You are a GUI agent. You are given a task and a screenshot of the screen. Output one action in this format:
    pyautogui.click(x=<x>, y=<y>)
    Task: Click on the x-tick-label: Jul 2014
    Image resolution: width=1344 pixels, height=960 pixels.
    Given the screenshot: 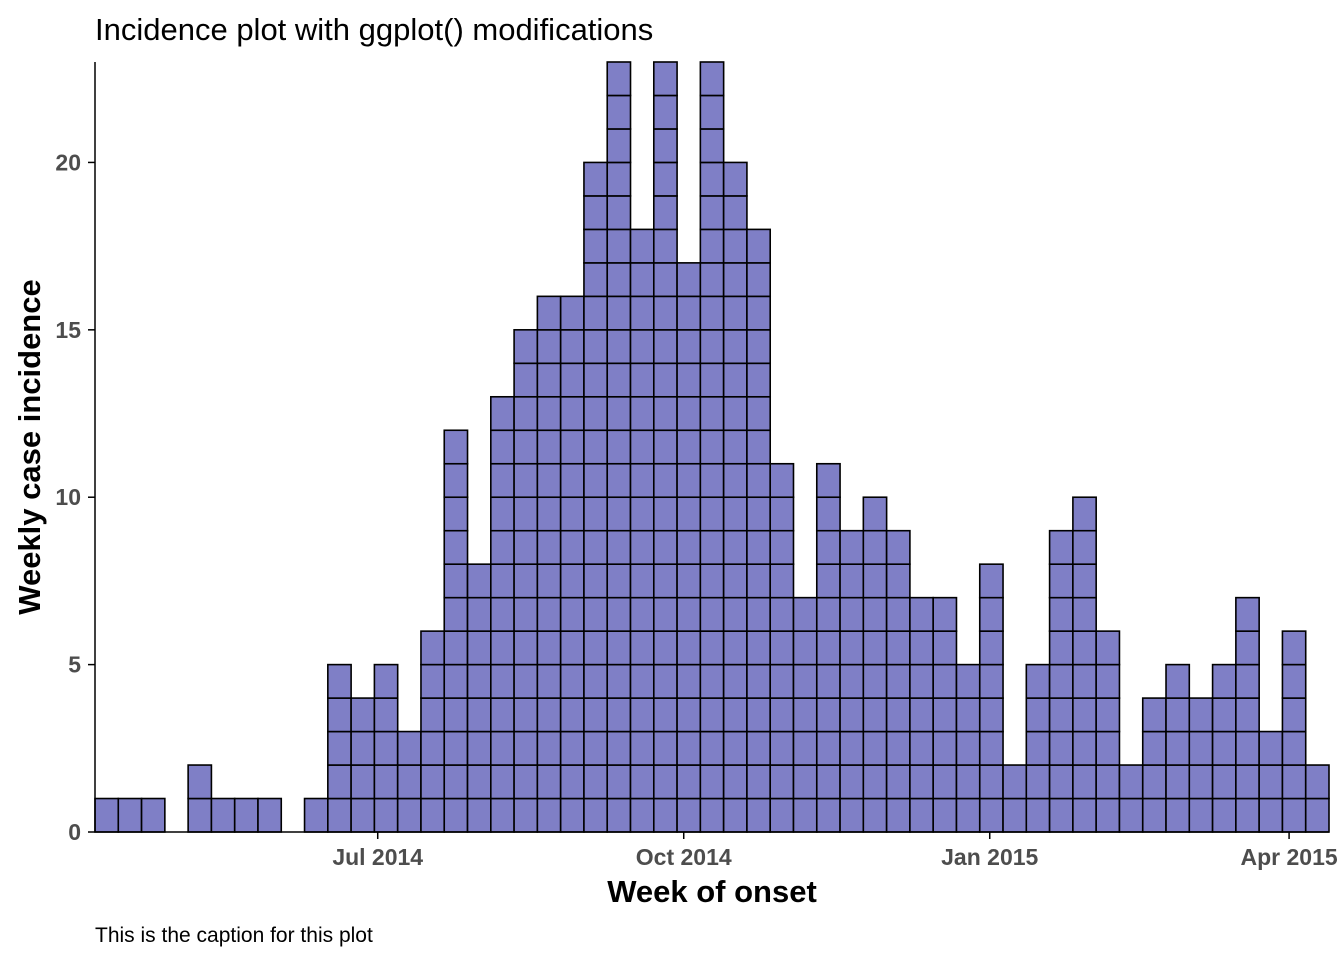 What is the action you would take?
    pyautogui.click(x=377, y=857)
    